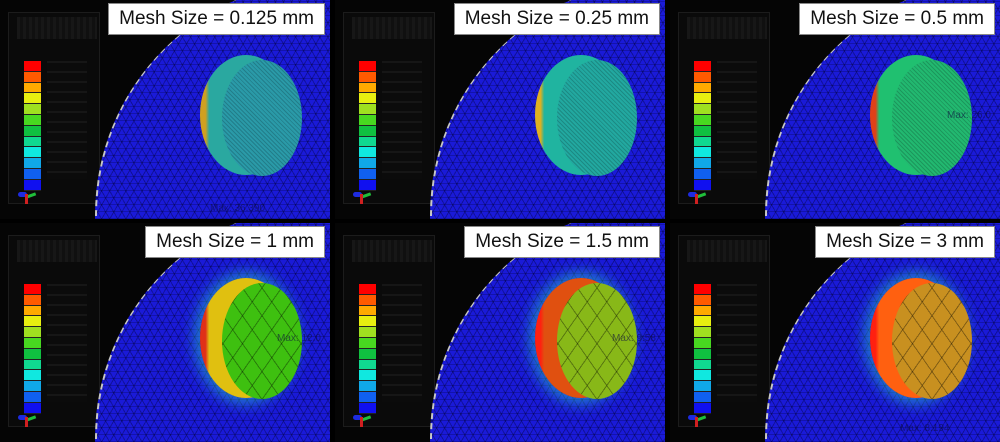 Image resolution: width=1000 pixels, height=442 pixels. I want to click on max-annotation: Max: 36.390, so click(238, 208).